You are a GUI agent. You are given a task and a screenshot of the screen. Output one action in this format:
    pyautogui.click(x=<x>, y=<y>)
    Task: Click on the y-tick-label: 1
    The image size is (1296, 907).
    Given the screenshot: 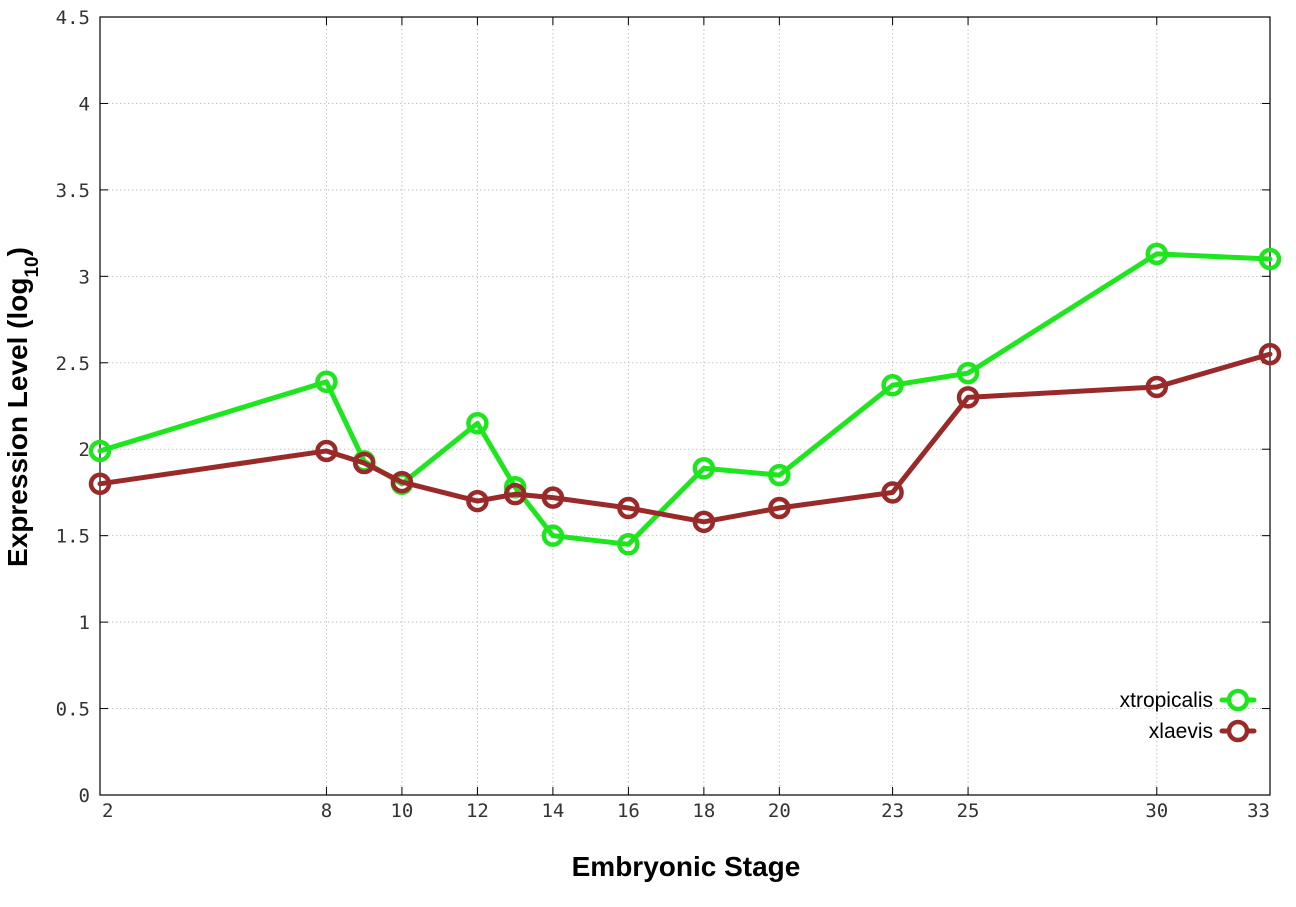 What is the action you would take?
    pyautogui.click(x=84, y=623)
    